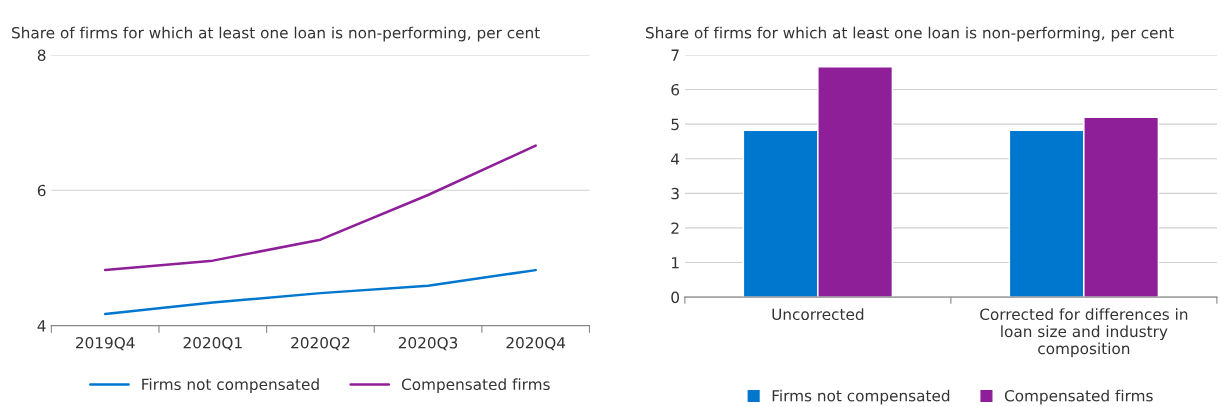 Image resolution: width=1223 pixels, height=407 pixels. What do you see at coordinates (675, 228) in the screenshot?
I see `y-tick-label: 2` at bounding box center [675, 228].